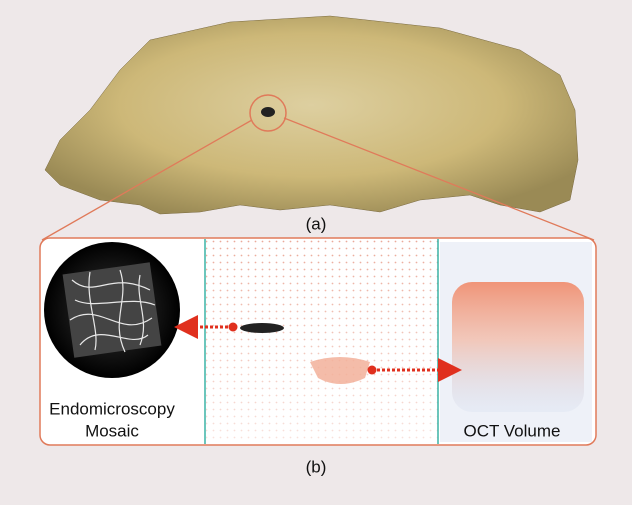  I want to click on oct-volume, so click(518, 347).